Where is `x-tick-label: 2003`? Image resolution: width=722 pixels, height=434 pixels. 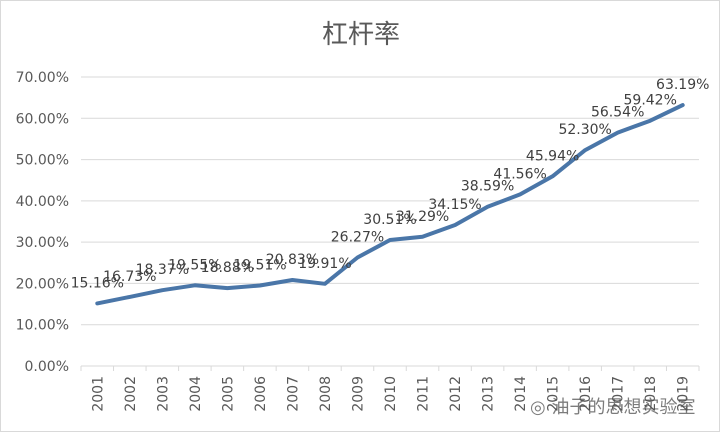
x-tick-label: 2003 is located at coordinates (163, 394).